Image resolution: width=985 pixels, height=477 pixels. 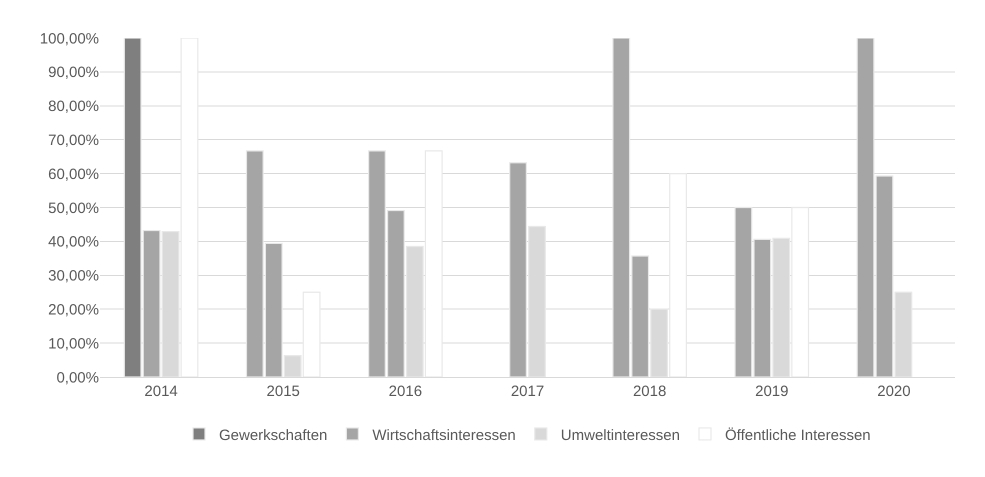 I want to click on legend-label: Wirtschaftsinteressen, so click(x=444, y=435).